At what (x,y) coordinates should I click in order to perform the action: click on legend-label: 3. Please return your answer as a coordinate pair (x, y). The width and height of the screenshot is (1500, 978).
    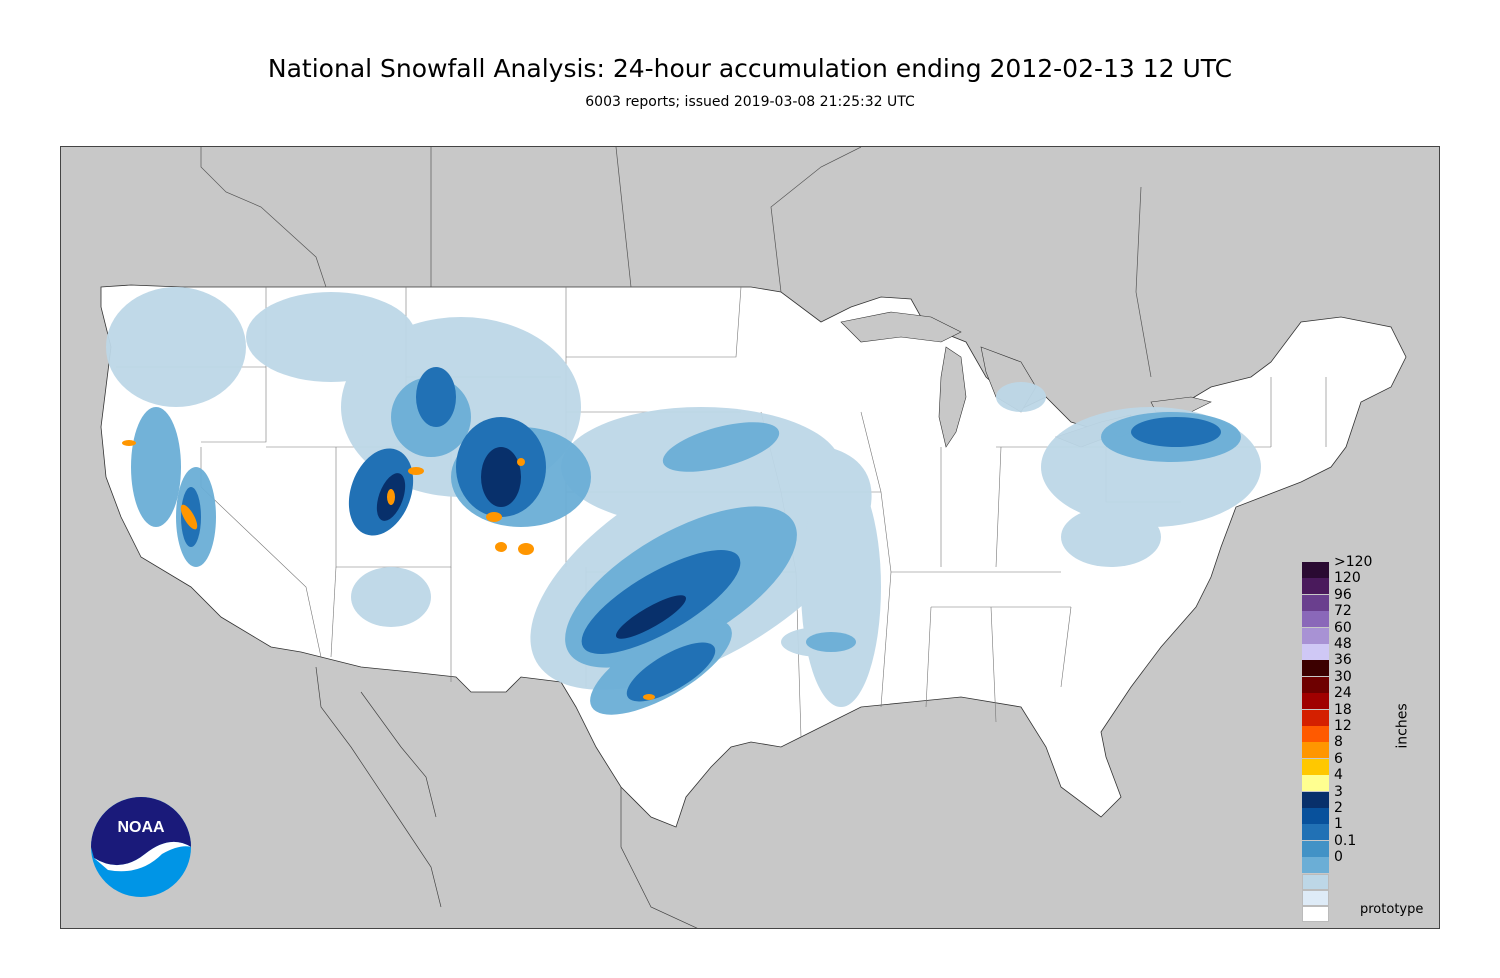
    Looking at the image, I should click on (1338, 791).